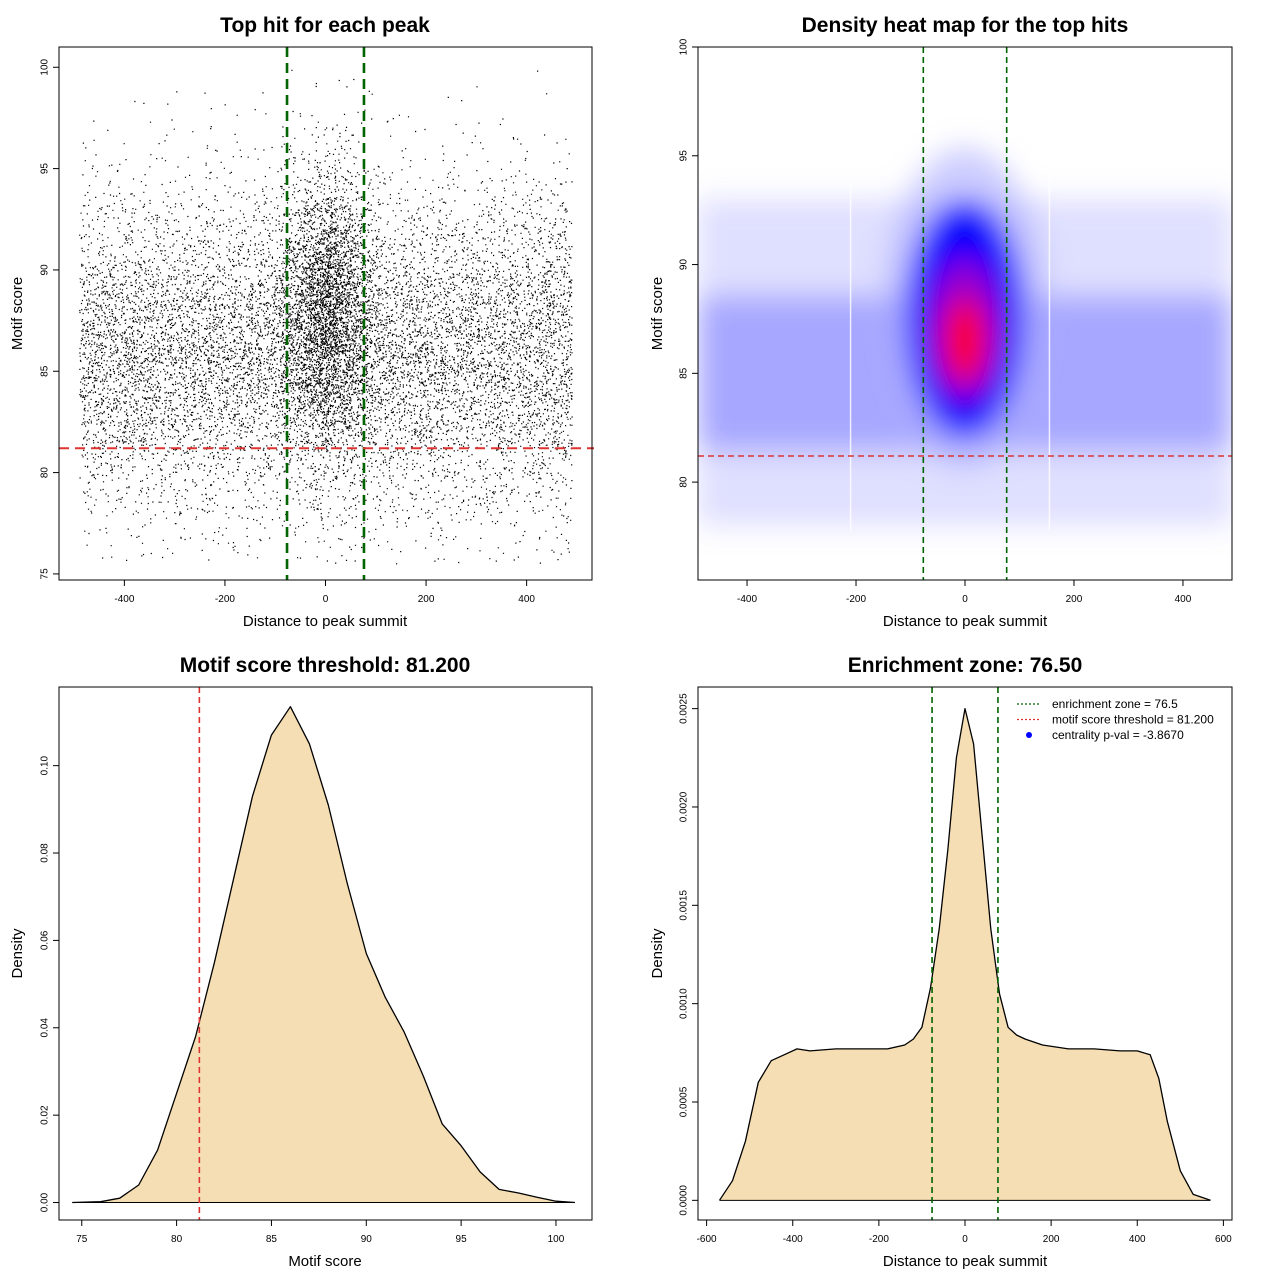 The height and width of the screenshot is (1280, 1280). What do you see at coordinates (707, 1239) in the screenshot?
I see `x-tick-label: -600` at bounding box center [707, 1239].